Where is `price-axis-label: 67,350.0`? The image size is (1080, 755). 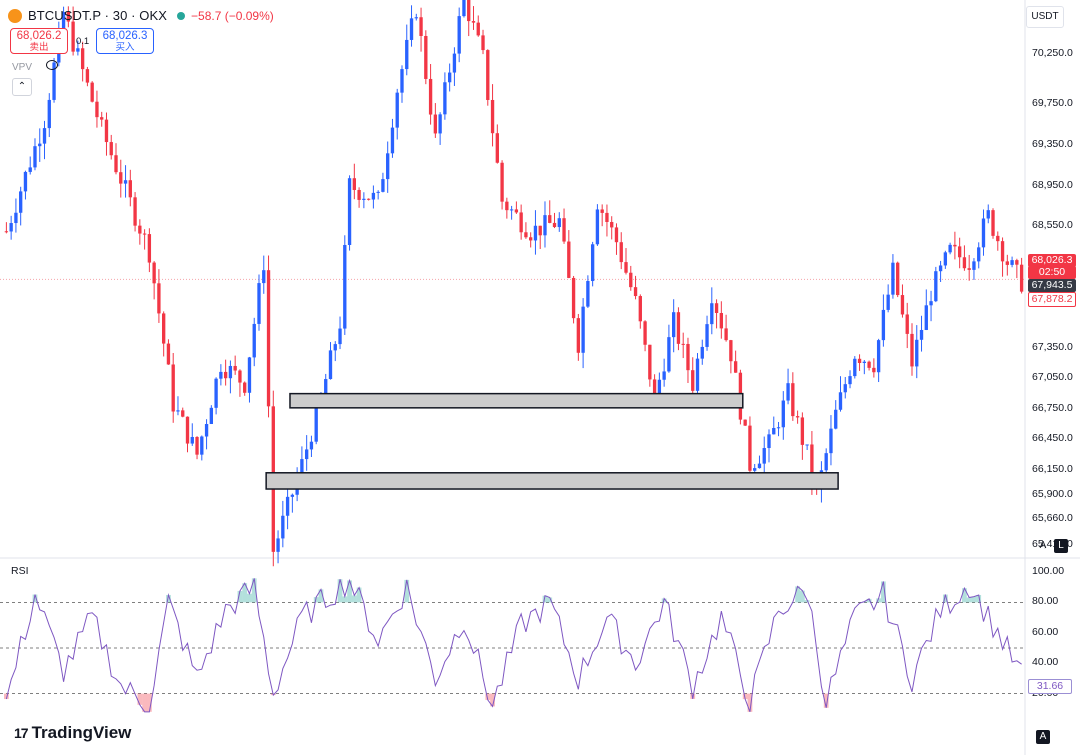
price-axis-label: 67,350.0 is located at coordinates (1052, 346).